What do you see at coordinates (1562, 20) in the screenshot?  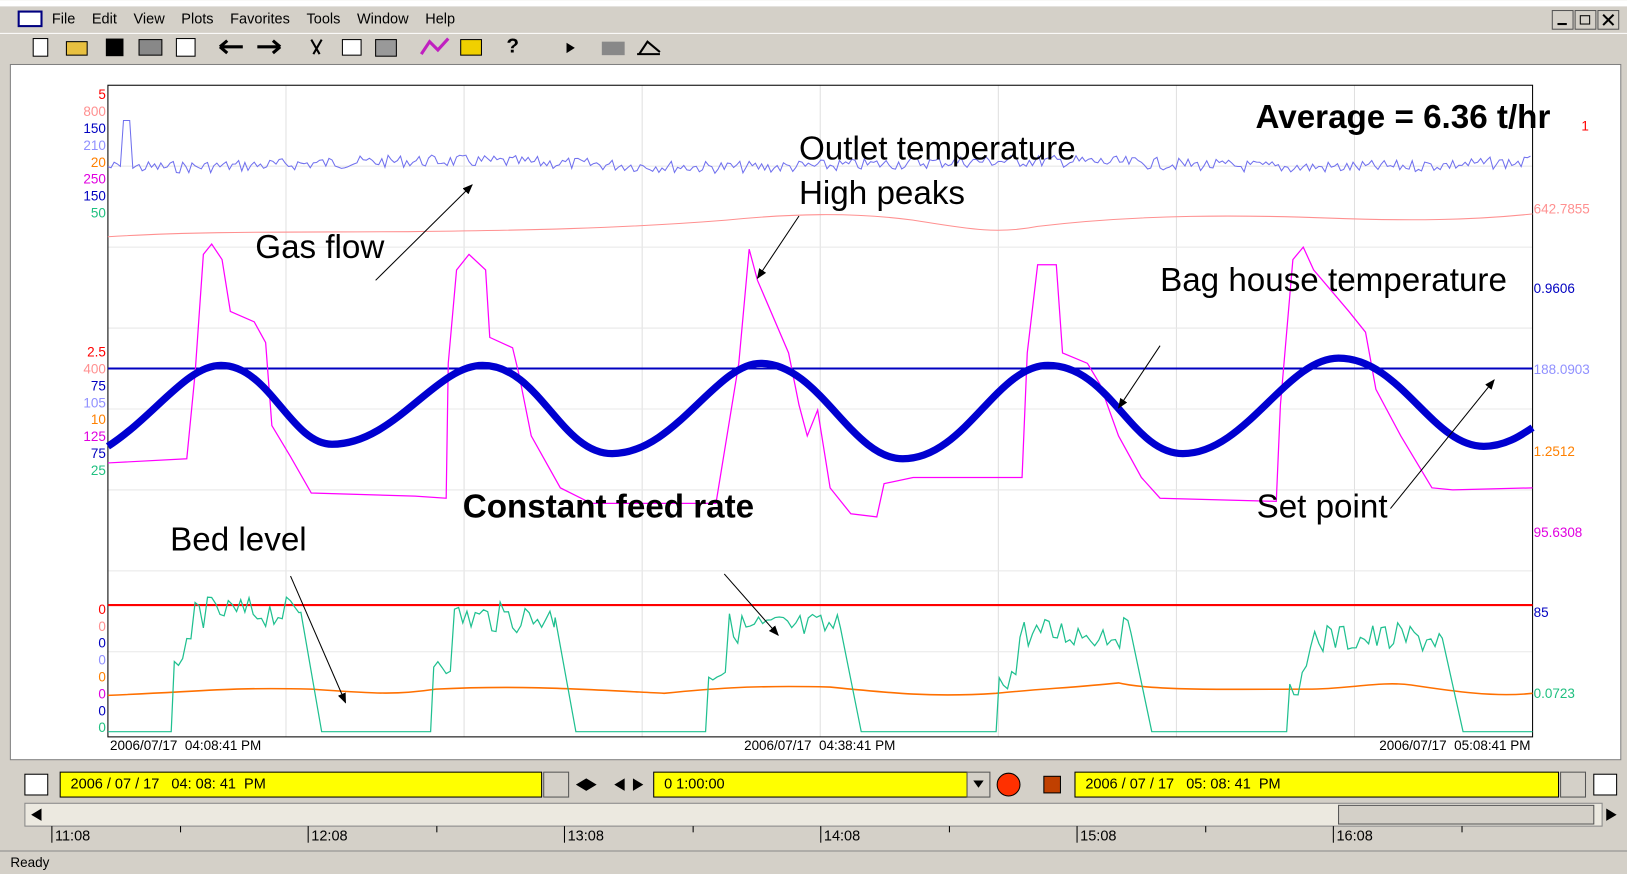 I see `minimize-button` at bounding box center [1562, 20].